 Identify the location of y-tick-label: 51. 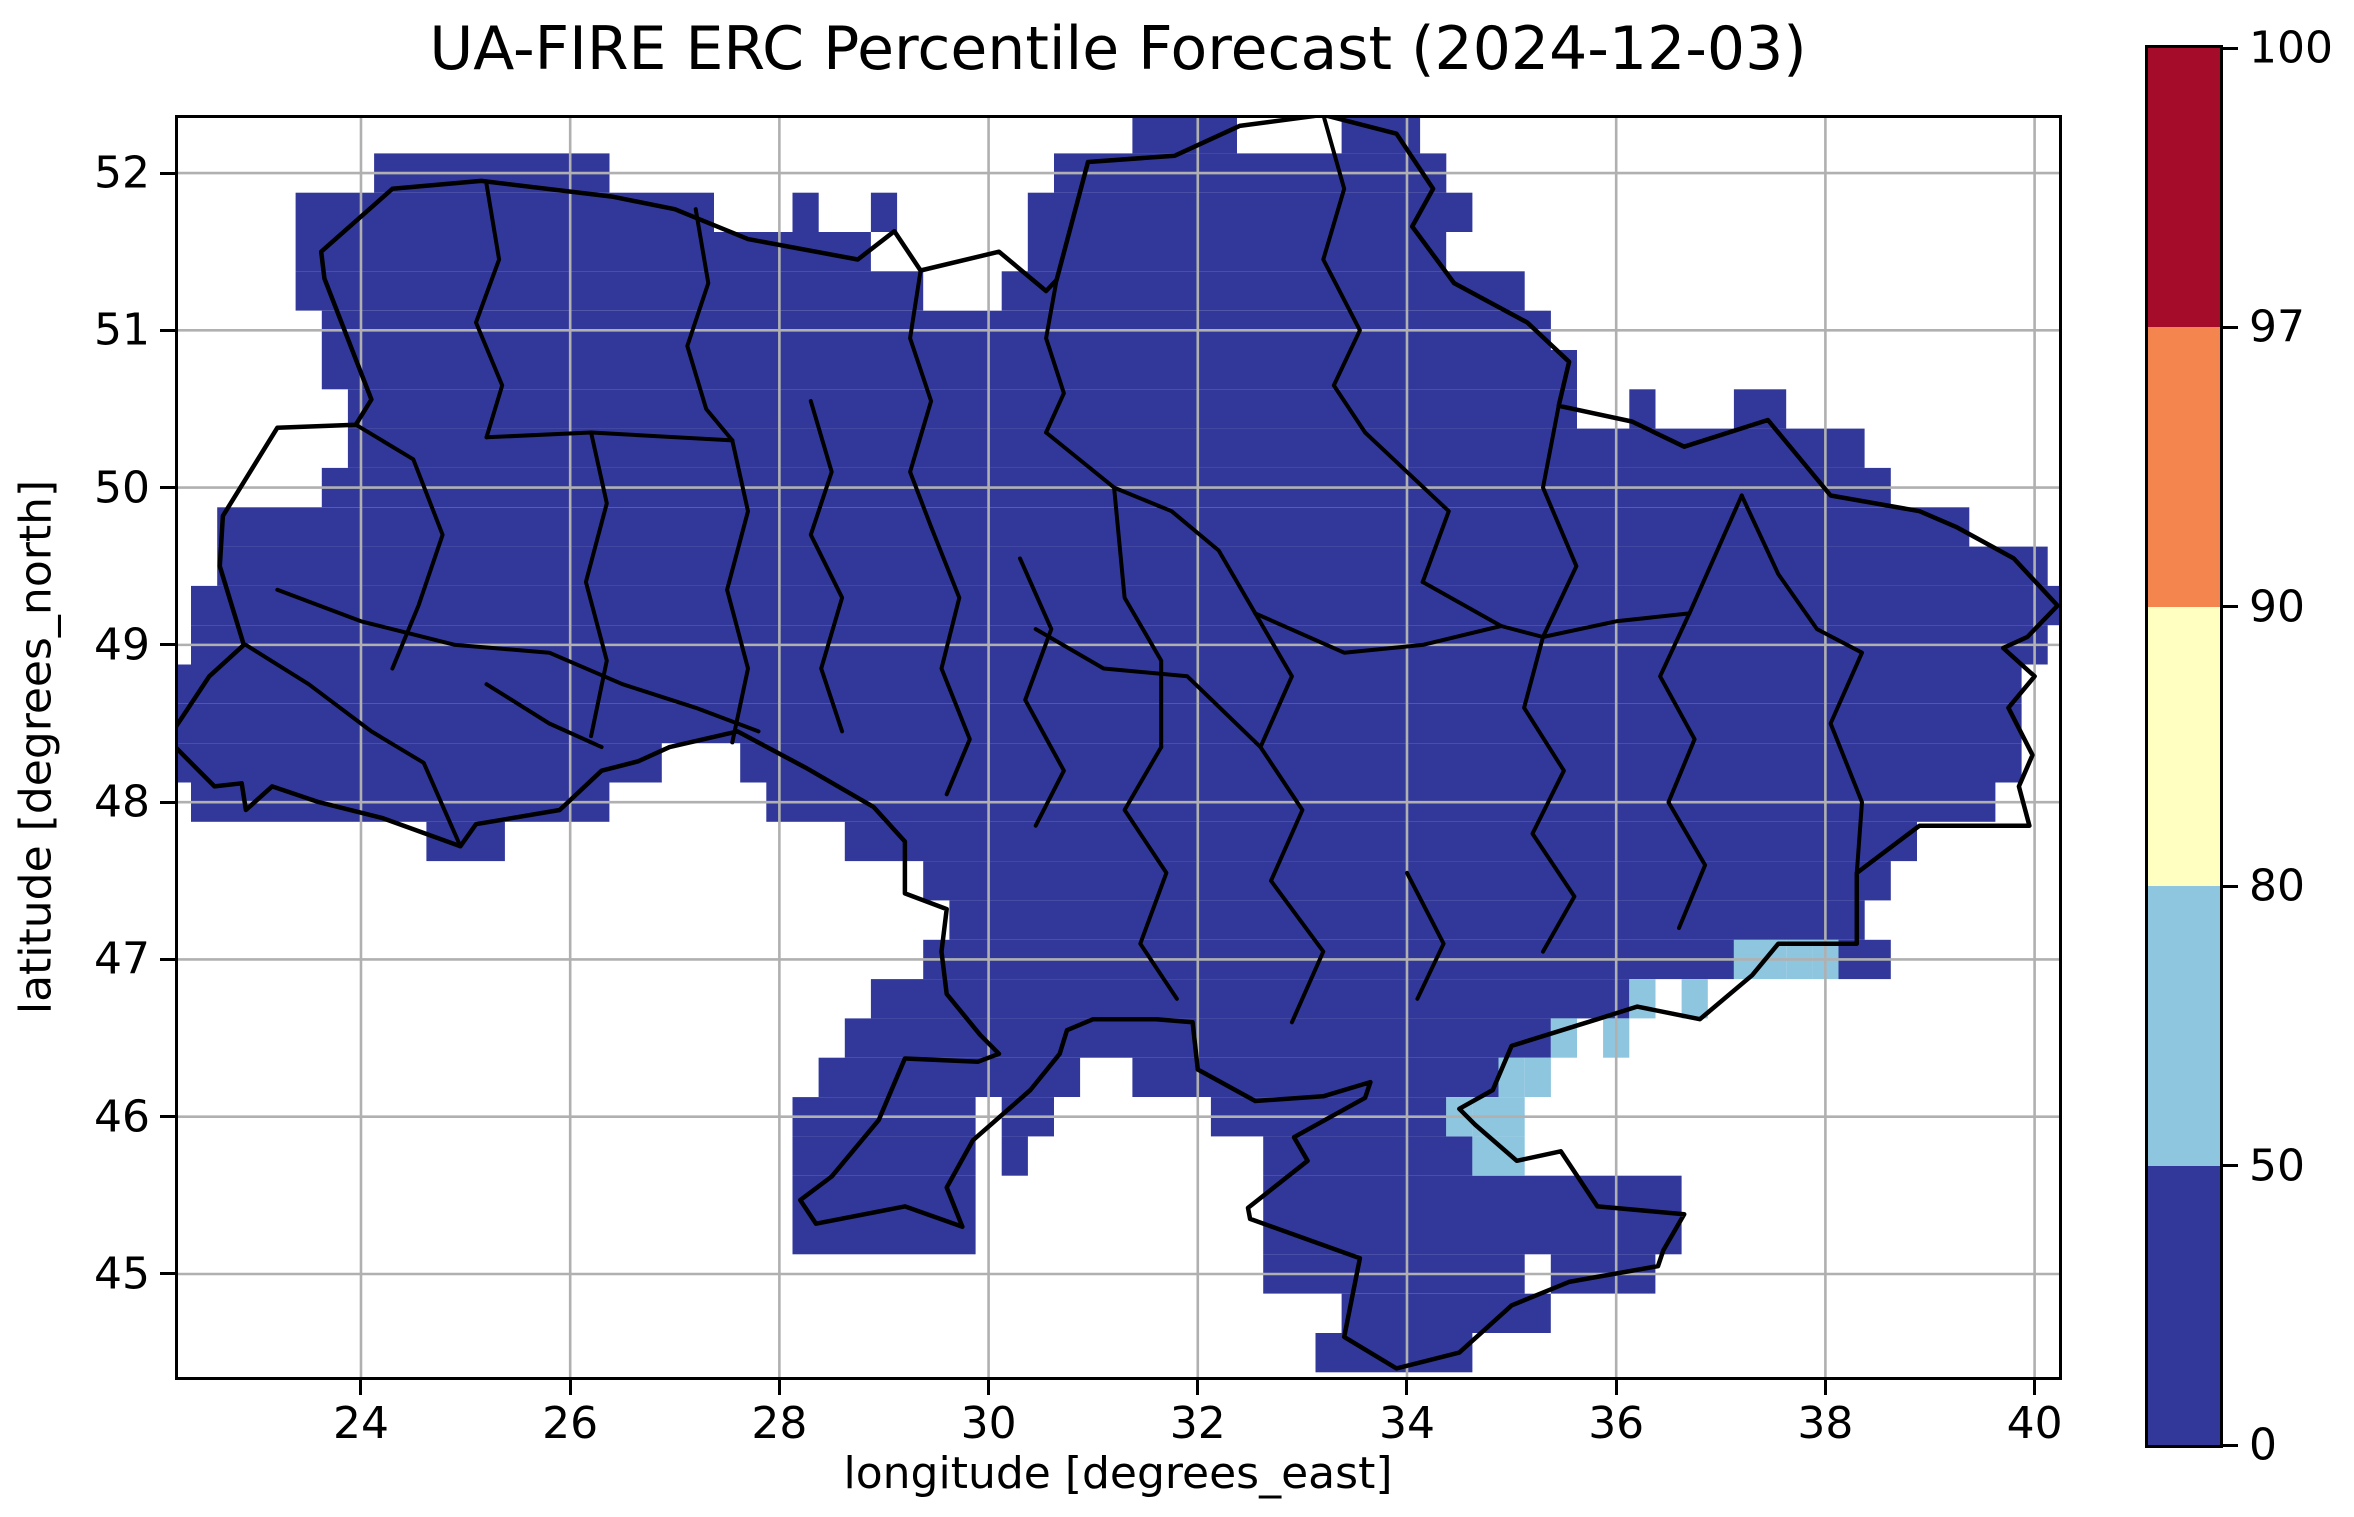
(122, 330).